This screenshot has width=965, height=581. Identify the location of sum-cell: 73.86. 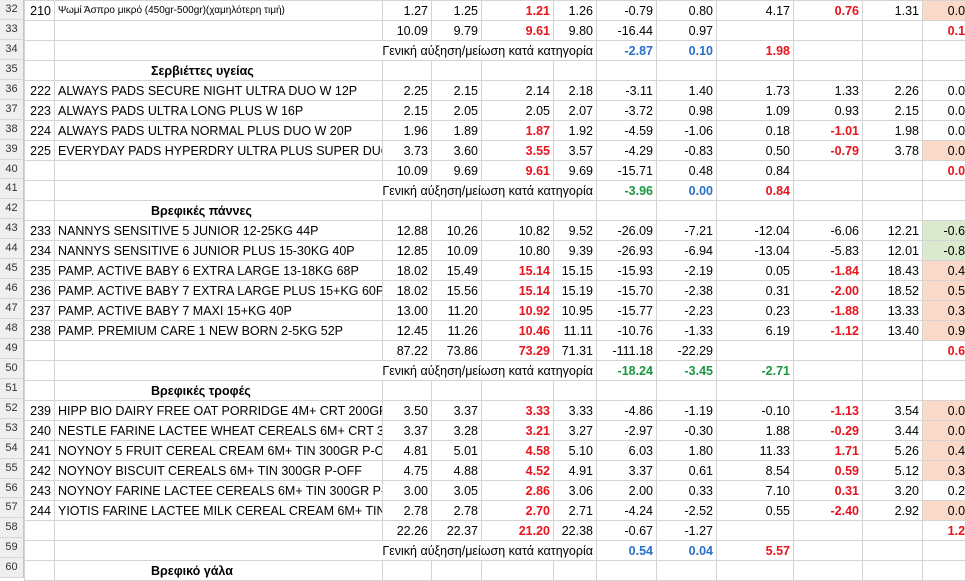
(456, 350).